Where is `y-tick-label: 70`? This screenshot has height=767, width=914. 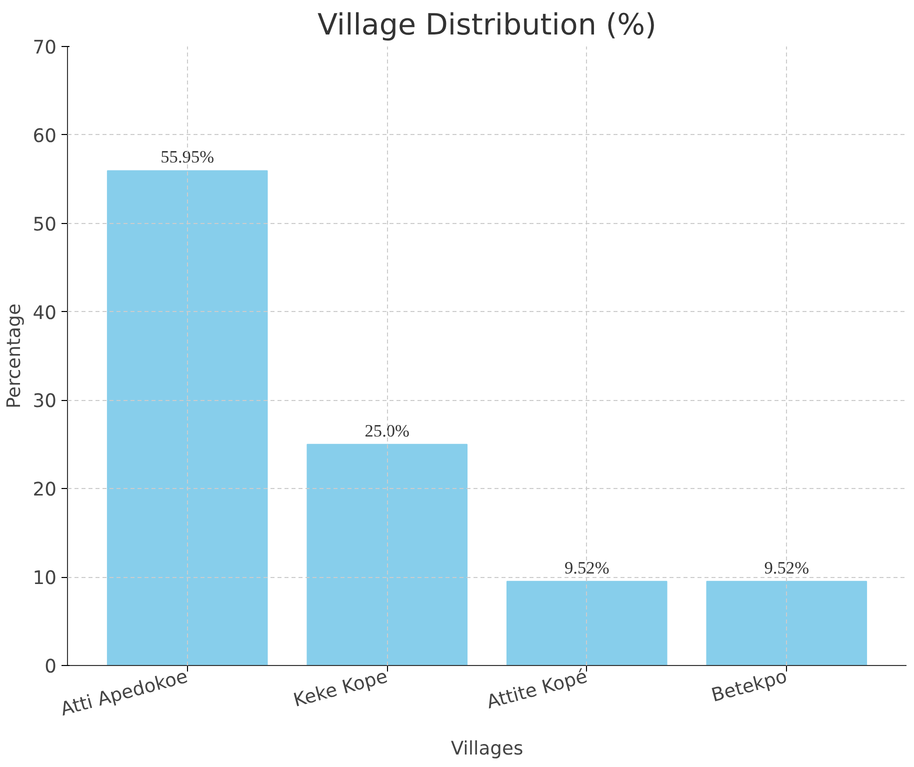
y-tick-label: 70 is located at coordinates (44, 48).